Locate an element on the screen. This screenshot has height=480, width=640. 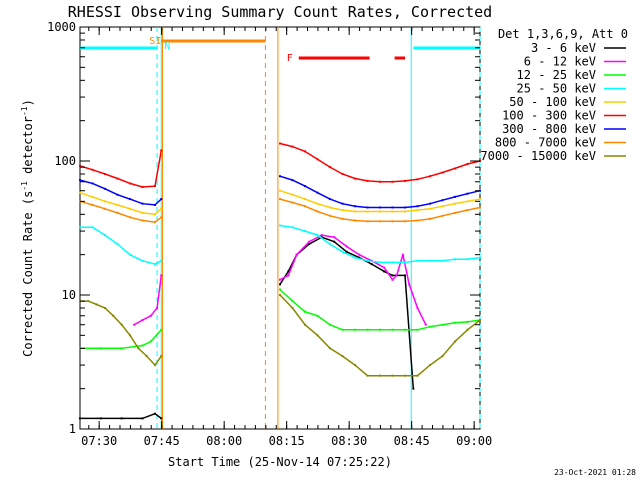
y-axis-label: Corrected Count Rate (s-1 detector-1) is located at coordinates (27, 228).